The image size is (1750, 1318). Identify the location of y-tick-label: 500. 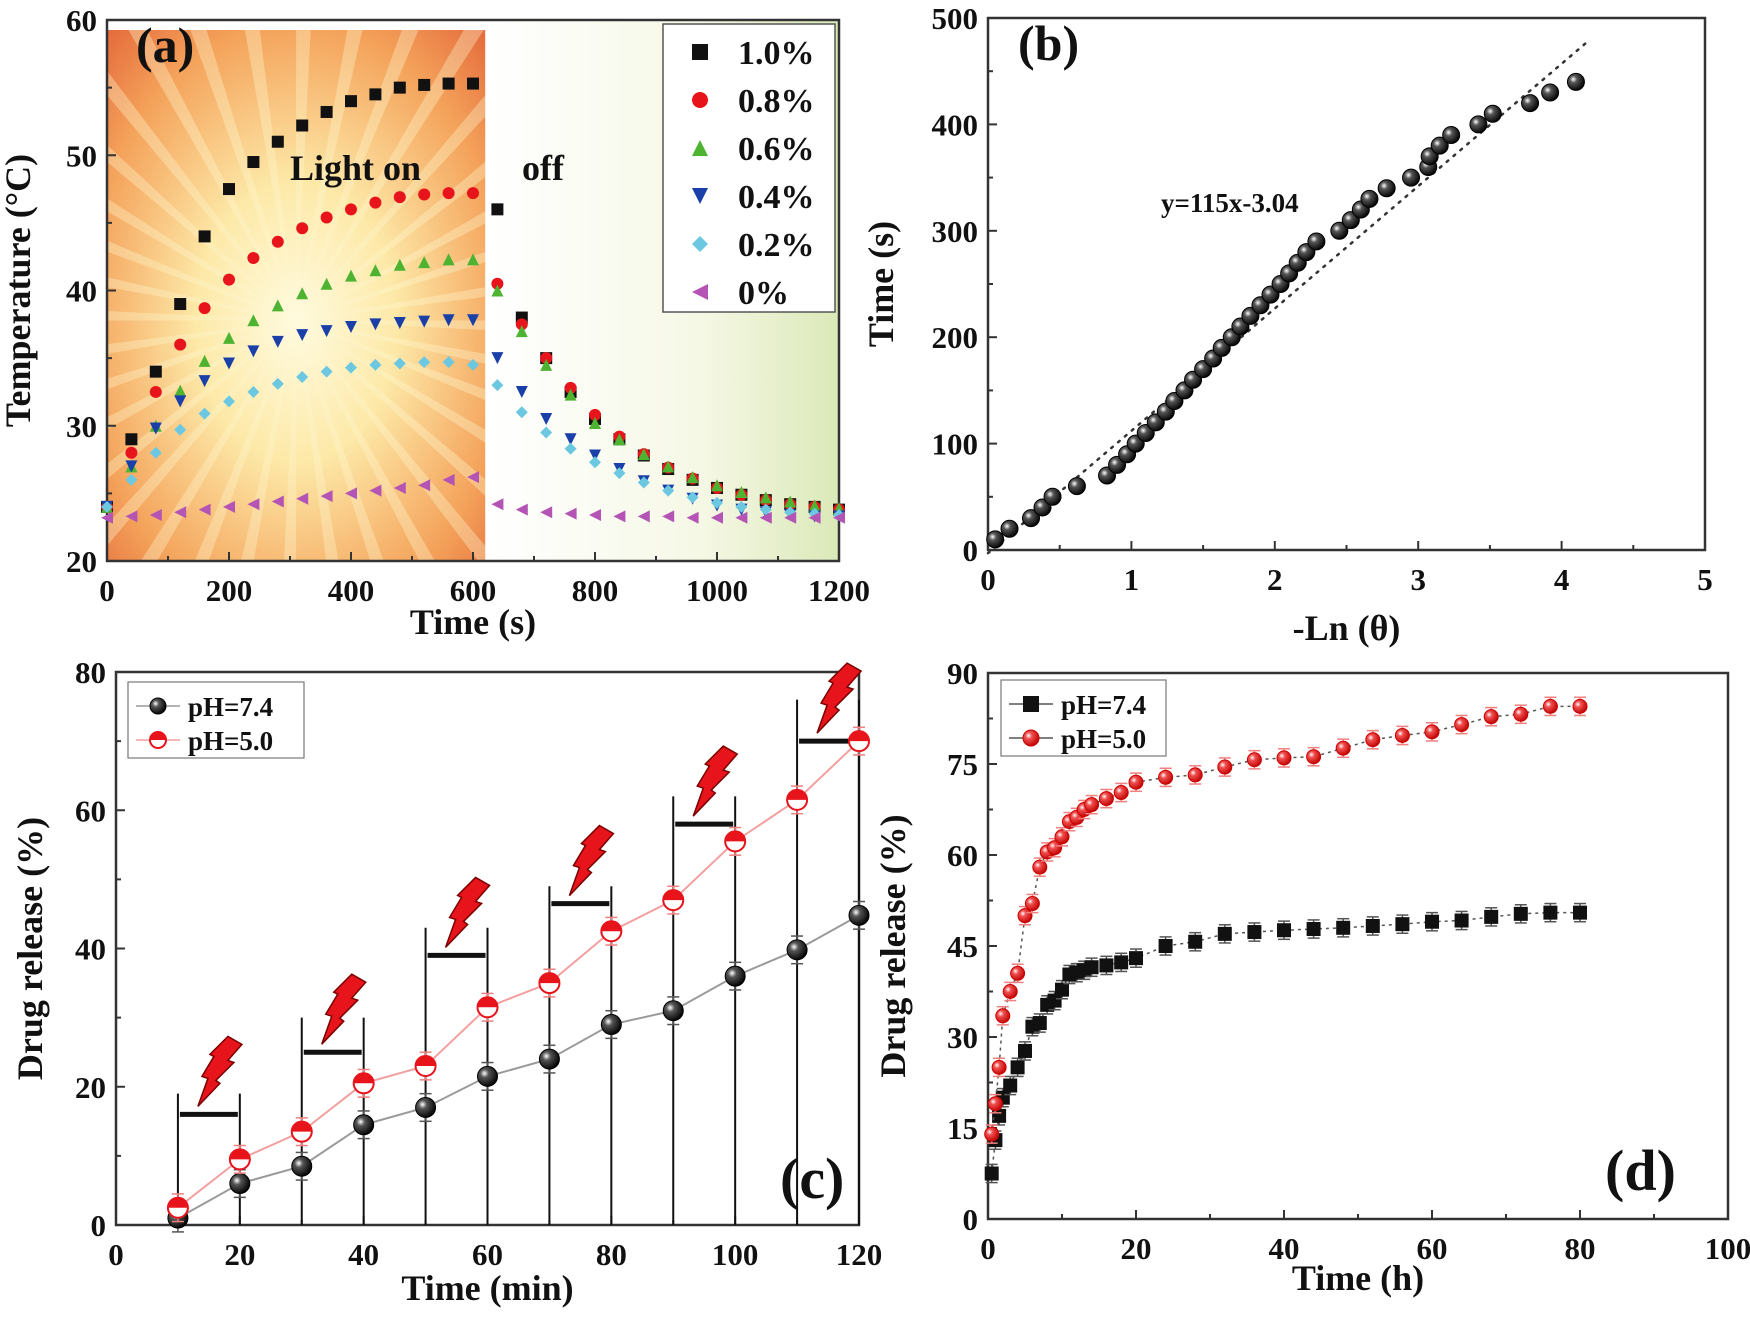
(955, 18).